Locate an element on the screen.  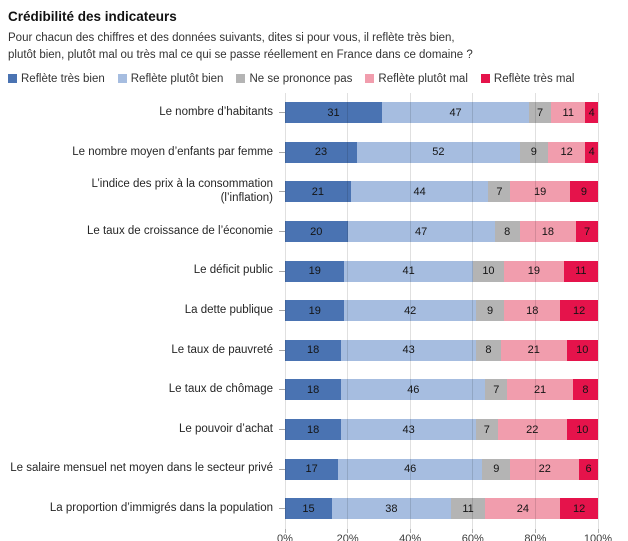
bar-value-label: 42 is located at coordinates (410, 310).